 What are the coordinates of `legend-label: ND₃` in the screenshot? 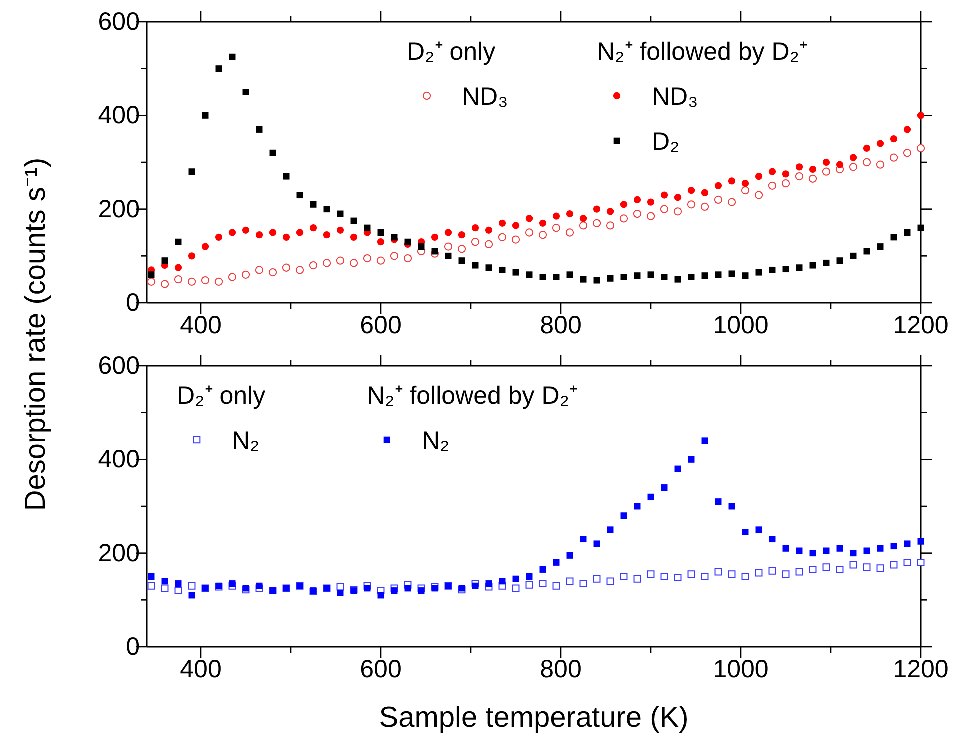 It's located at (485, 97).